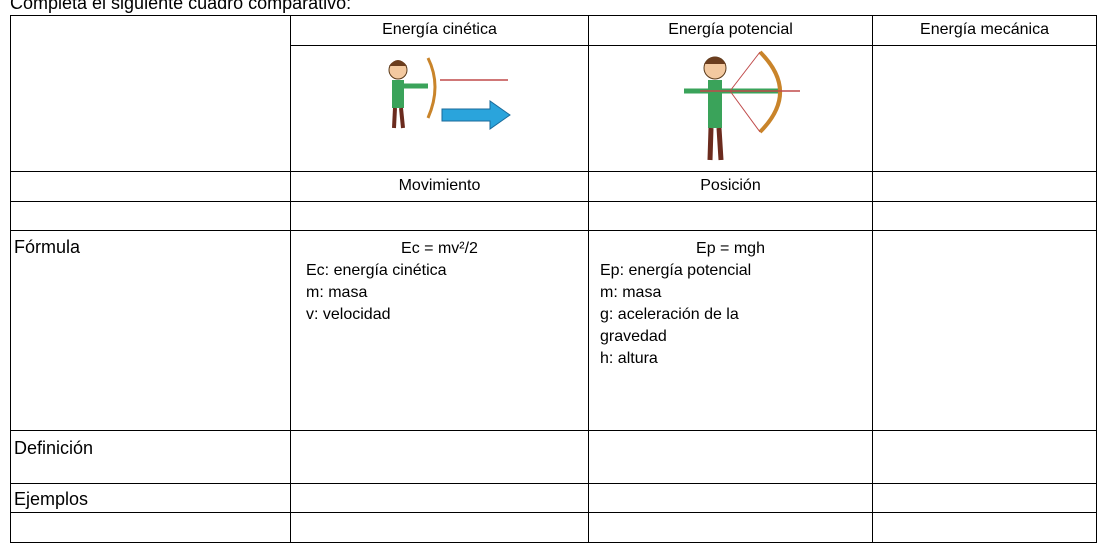  What do you see at coordinates (629, 358) in the screenshot?
I see `formula-detail: h: altura` at bounding box center [629, 358].